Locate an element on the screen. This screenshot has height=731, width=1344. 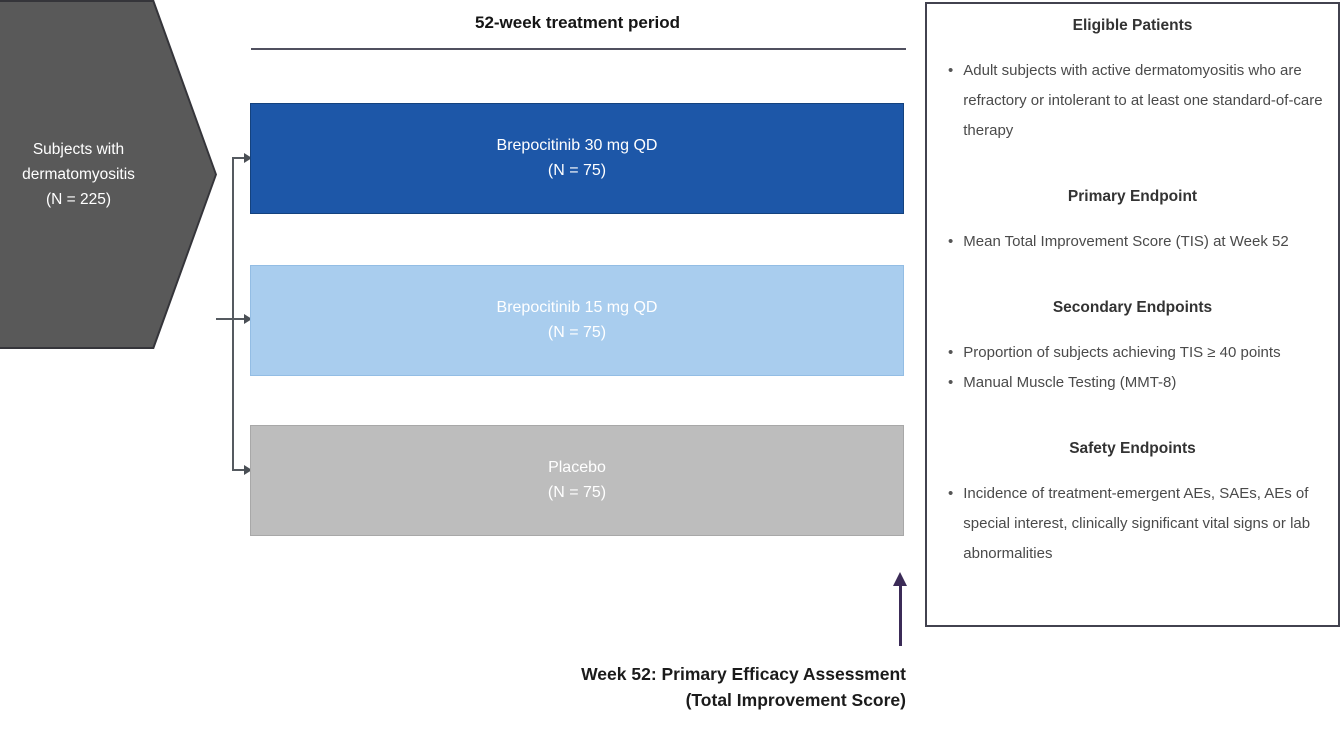
connector-branch-arm2 is located at coordinates (238, 319).